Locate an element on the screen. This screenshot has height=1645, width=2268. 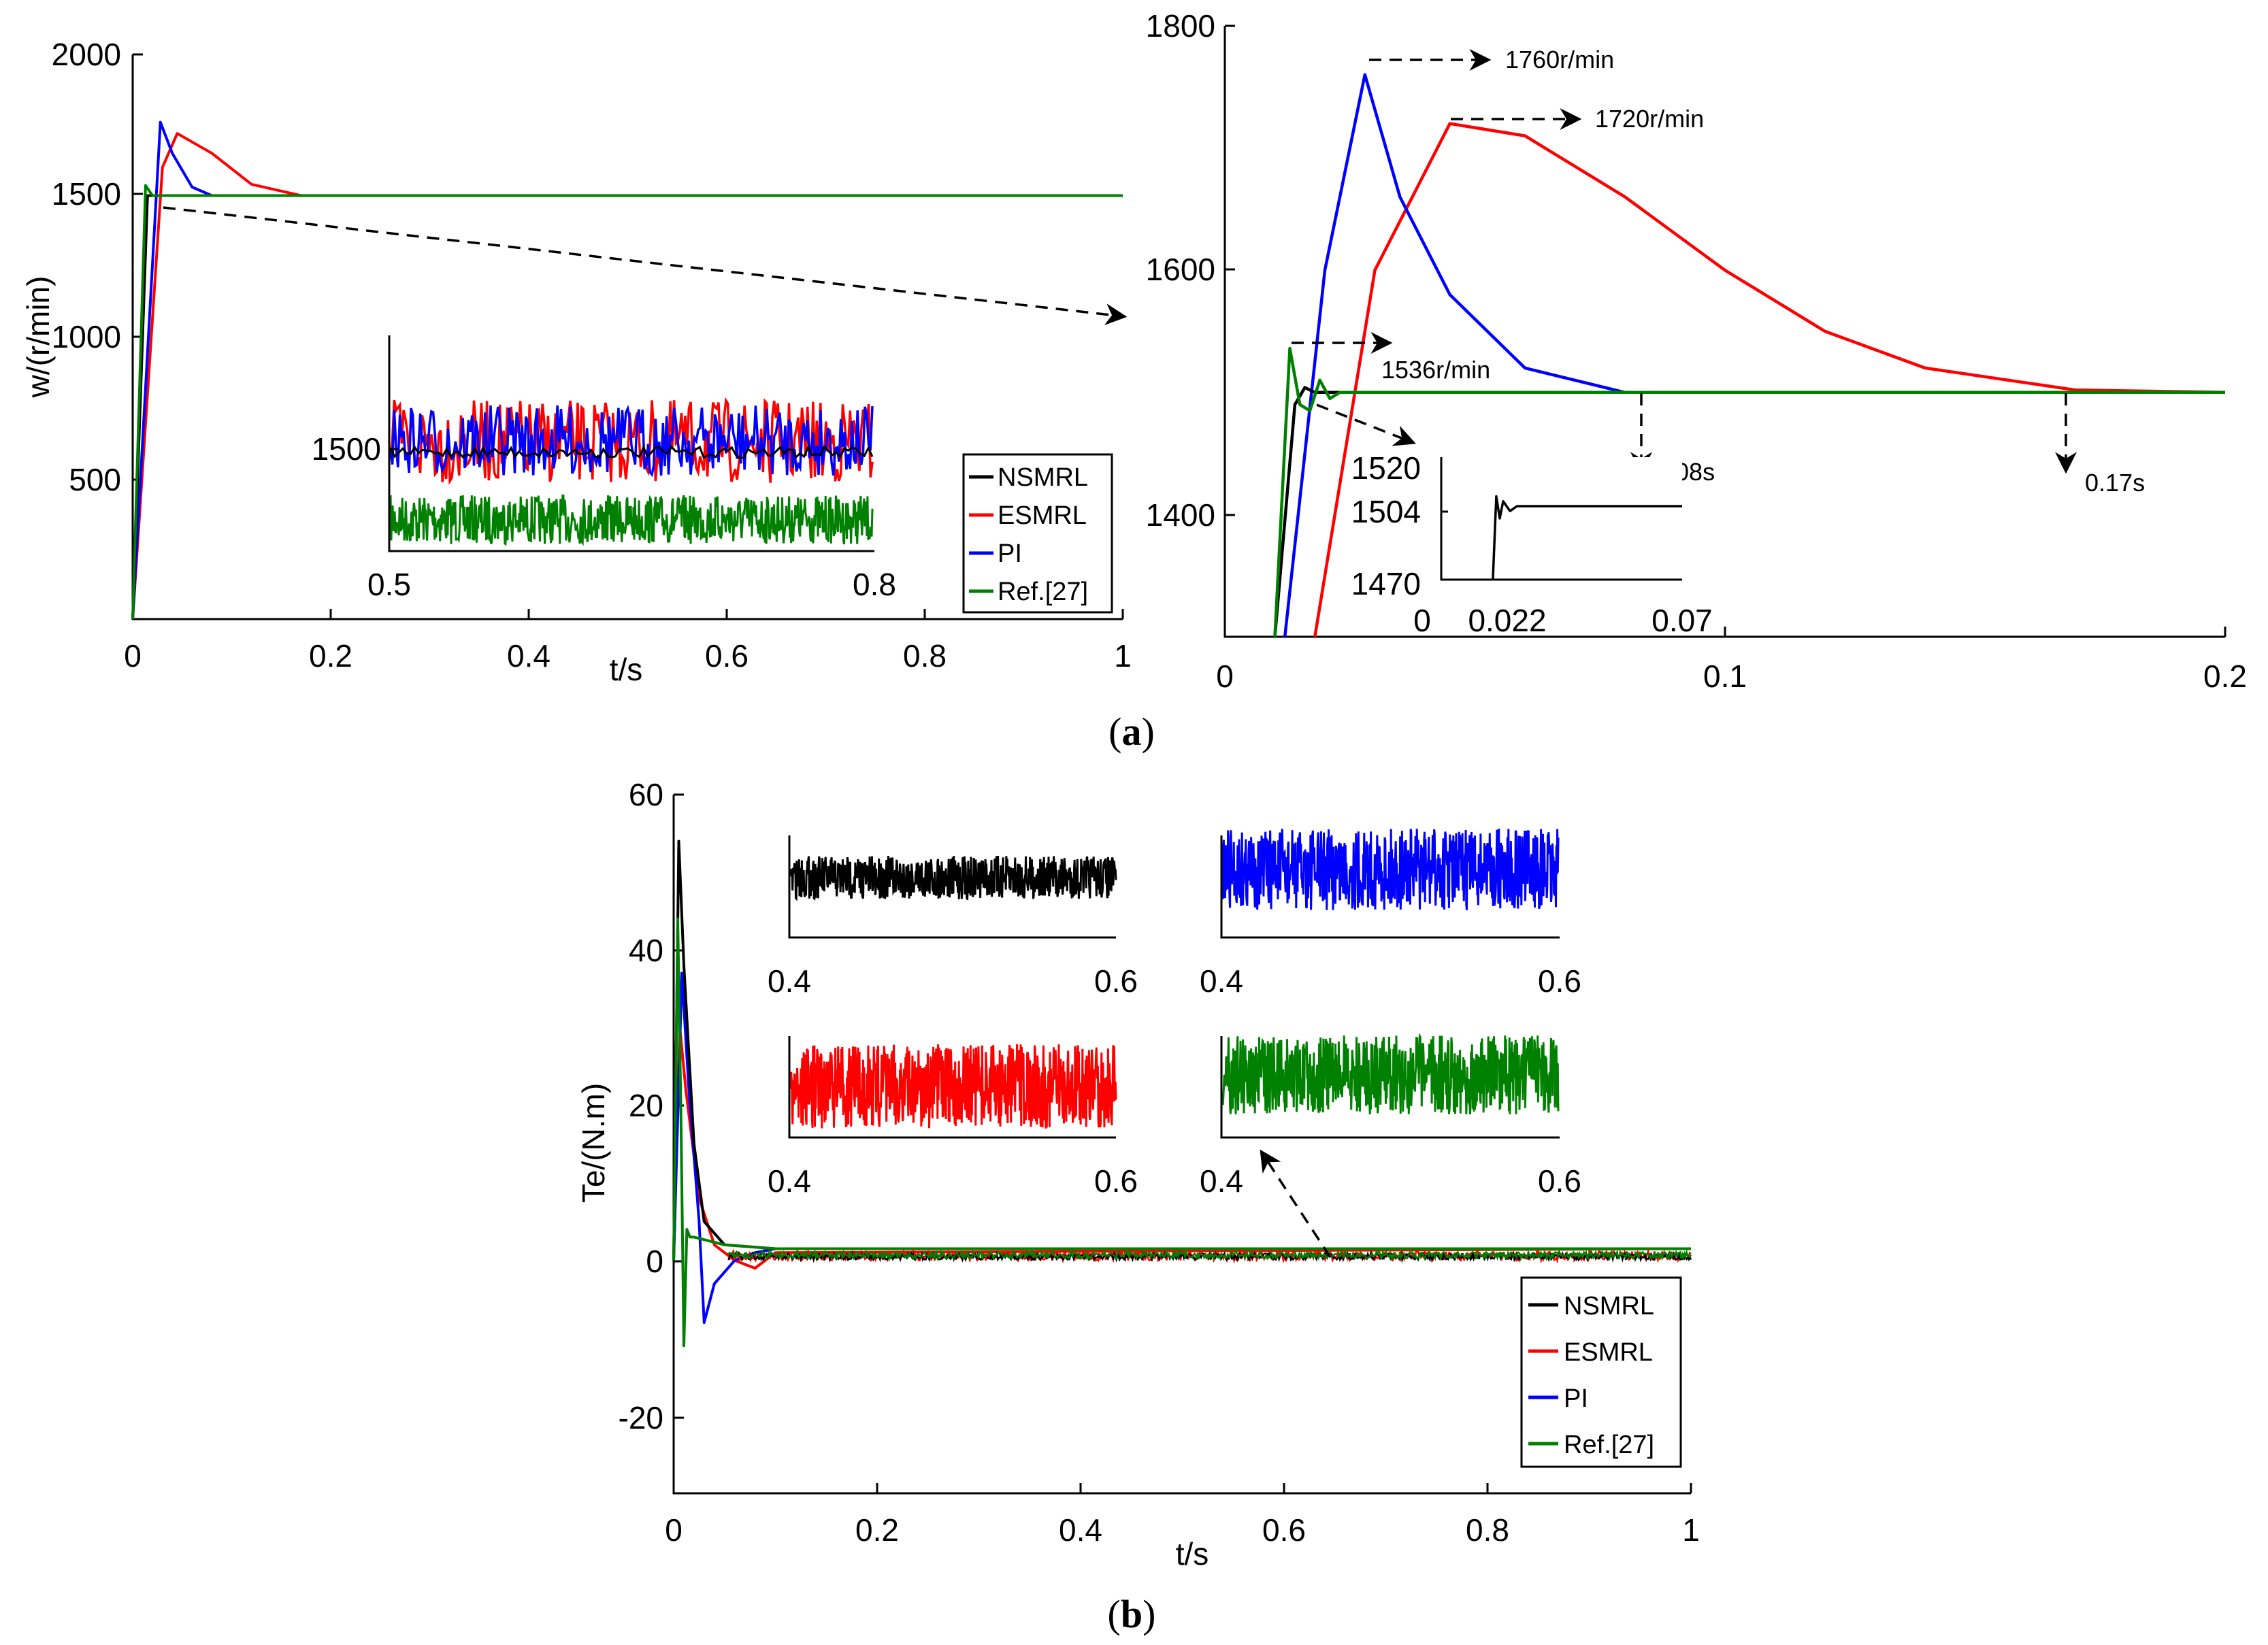
caption-a-letter: a is located at coordinates (1132, 732).